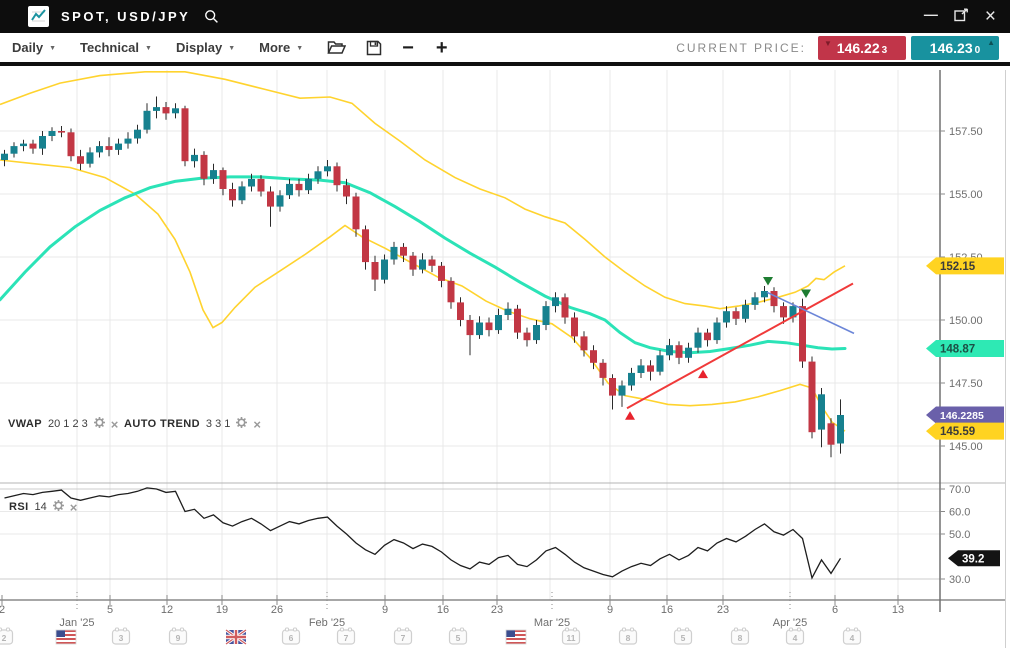  I want to click on rsi-indicator-params: 14, so click(40, 507).